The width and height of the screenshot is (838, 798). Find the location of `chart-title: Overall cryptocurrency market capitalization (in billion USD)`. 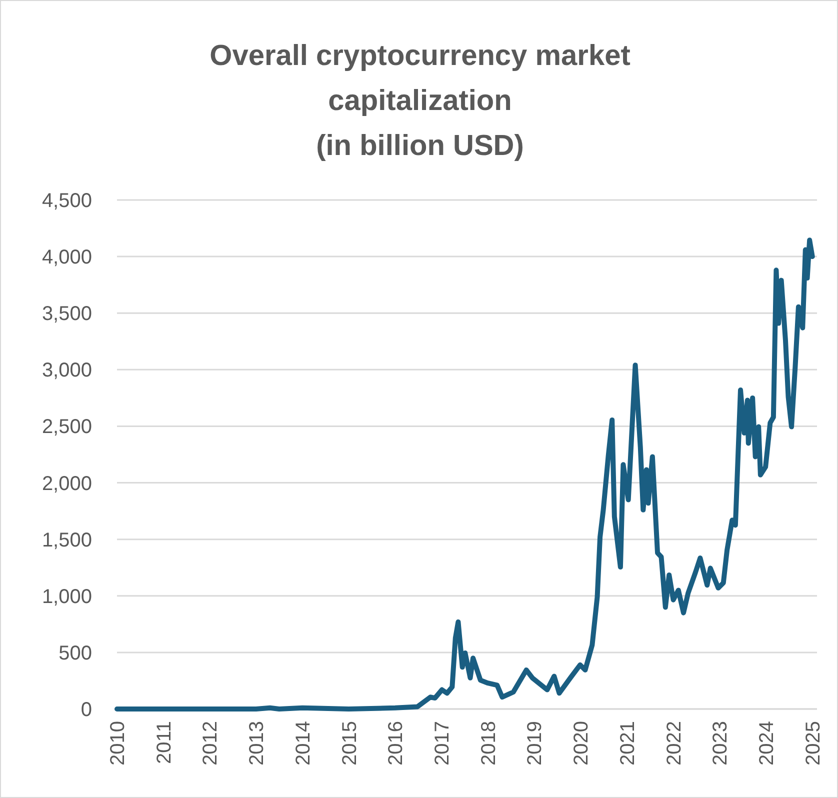

chart-title: Overall cryptocurrency market capitalization (in billion USD) is located at coordinates (420, 101).